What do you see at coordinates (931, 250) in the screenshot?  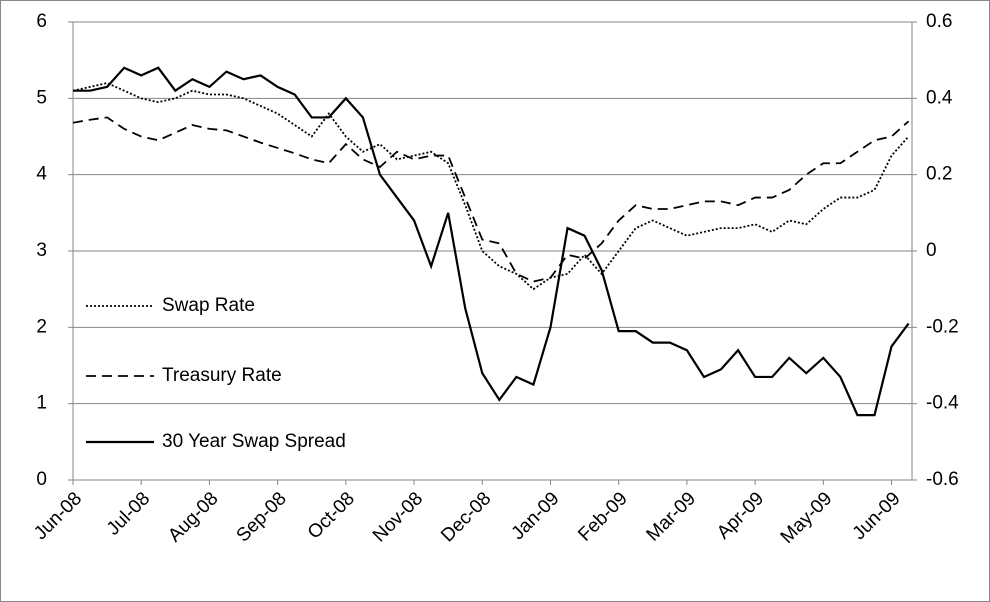 I see `y2-tick-label: 0` at bounding box center [931, 250].